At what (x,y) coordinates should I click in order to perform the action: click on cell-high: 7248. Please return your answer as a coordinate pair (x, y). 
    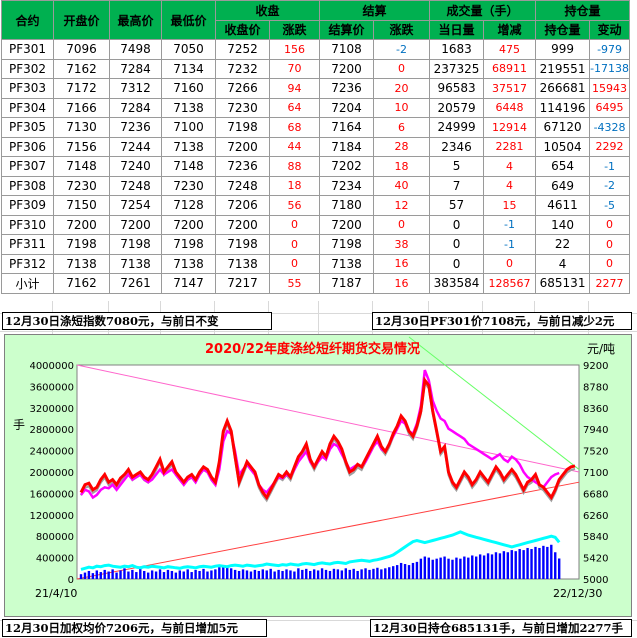
    Looking at the image, I should click on (135, 185).